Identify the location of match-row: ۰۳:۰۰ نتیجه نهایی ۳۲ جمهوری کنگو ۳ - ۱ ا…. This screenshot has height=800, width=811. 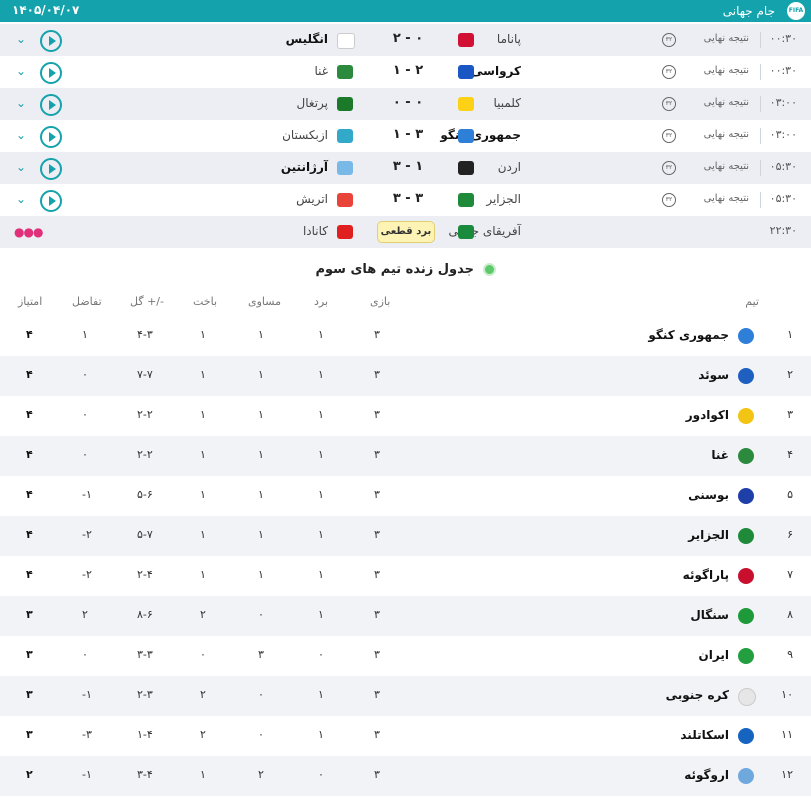
(405, 136).